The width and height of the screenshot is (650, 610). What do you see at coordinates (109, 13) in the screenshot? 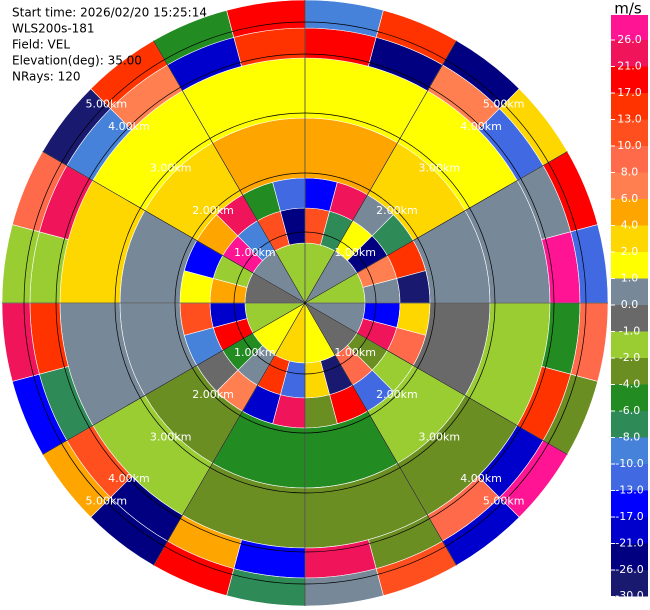
I see `info-line: Start time: 2026/02/20 15:25:14` at bounding box center [109, 13].